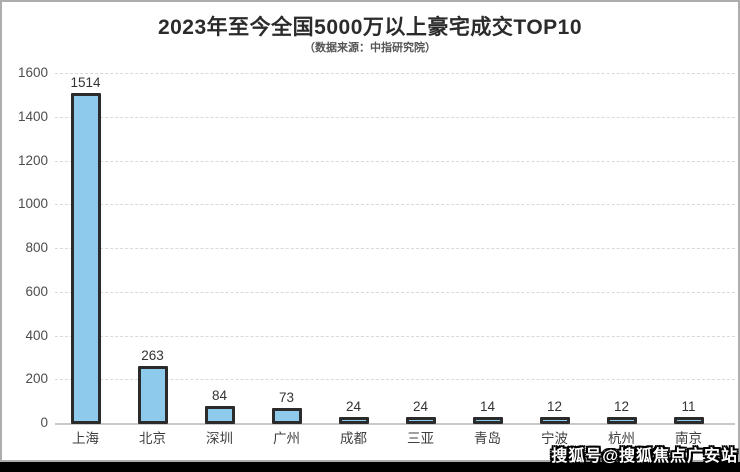 This screenshot has width=740, height=472. What do you see at coordinates (395, 424) in the screenshot?
I see `x-axis-line` at bounding box center [395, 424].